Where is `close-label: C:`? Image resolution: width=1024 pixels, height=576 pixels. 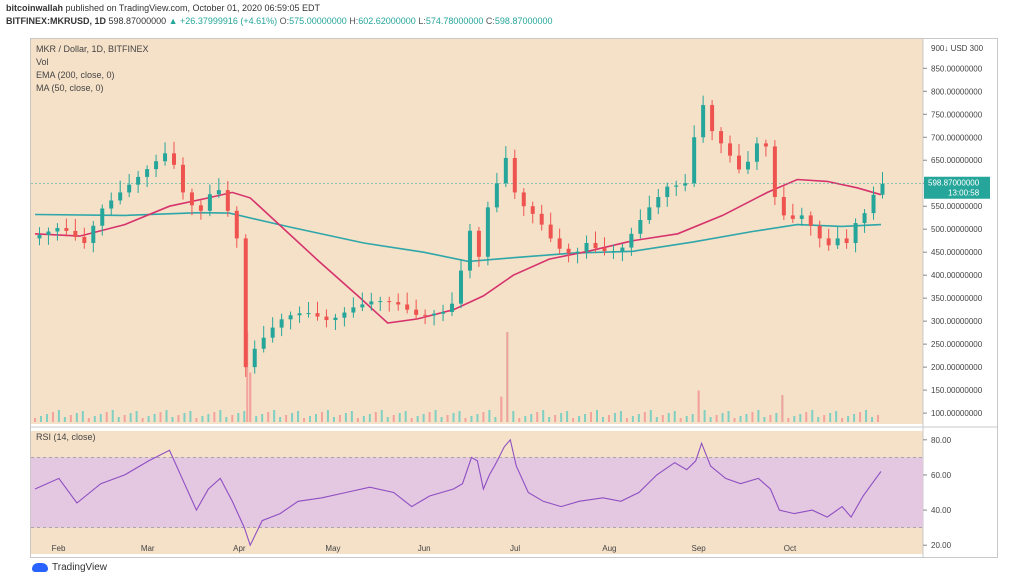
close-label: C: is located at coordinates (490, 21).